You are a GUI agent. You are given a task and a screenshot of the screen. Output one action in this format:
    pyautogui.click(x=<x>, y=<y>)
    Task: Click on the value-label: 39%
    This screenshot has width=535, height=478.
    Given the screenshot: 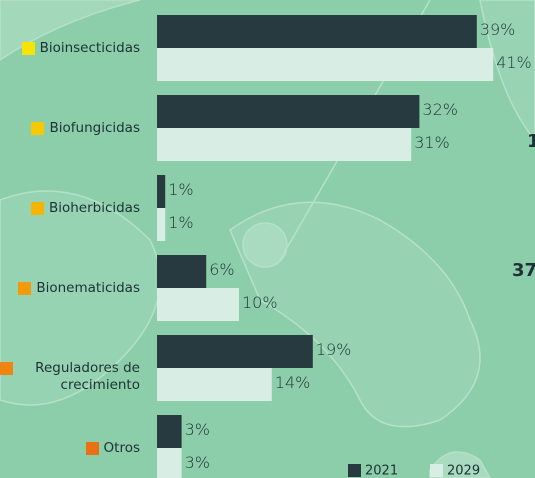 What is the action you would take?
    pyautogui.click(x=498, y=29)
    